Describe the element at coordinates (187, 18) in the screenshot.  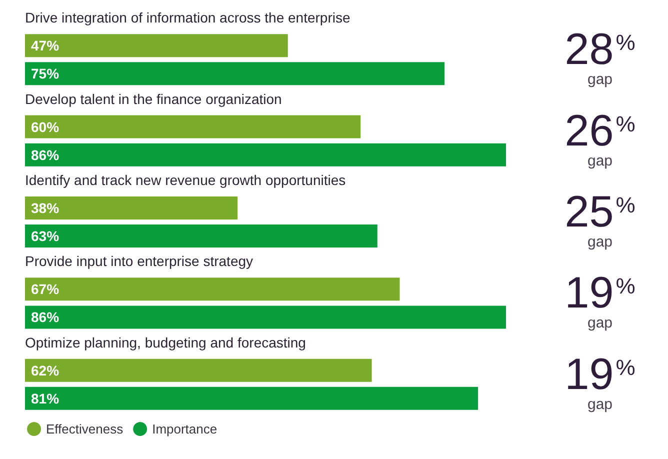
I see `y-tick-label: Drive integration of information across the enterprise` at that location.